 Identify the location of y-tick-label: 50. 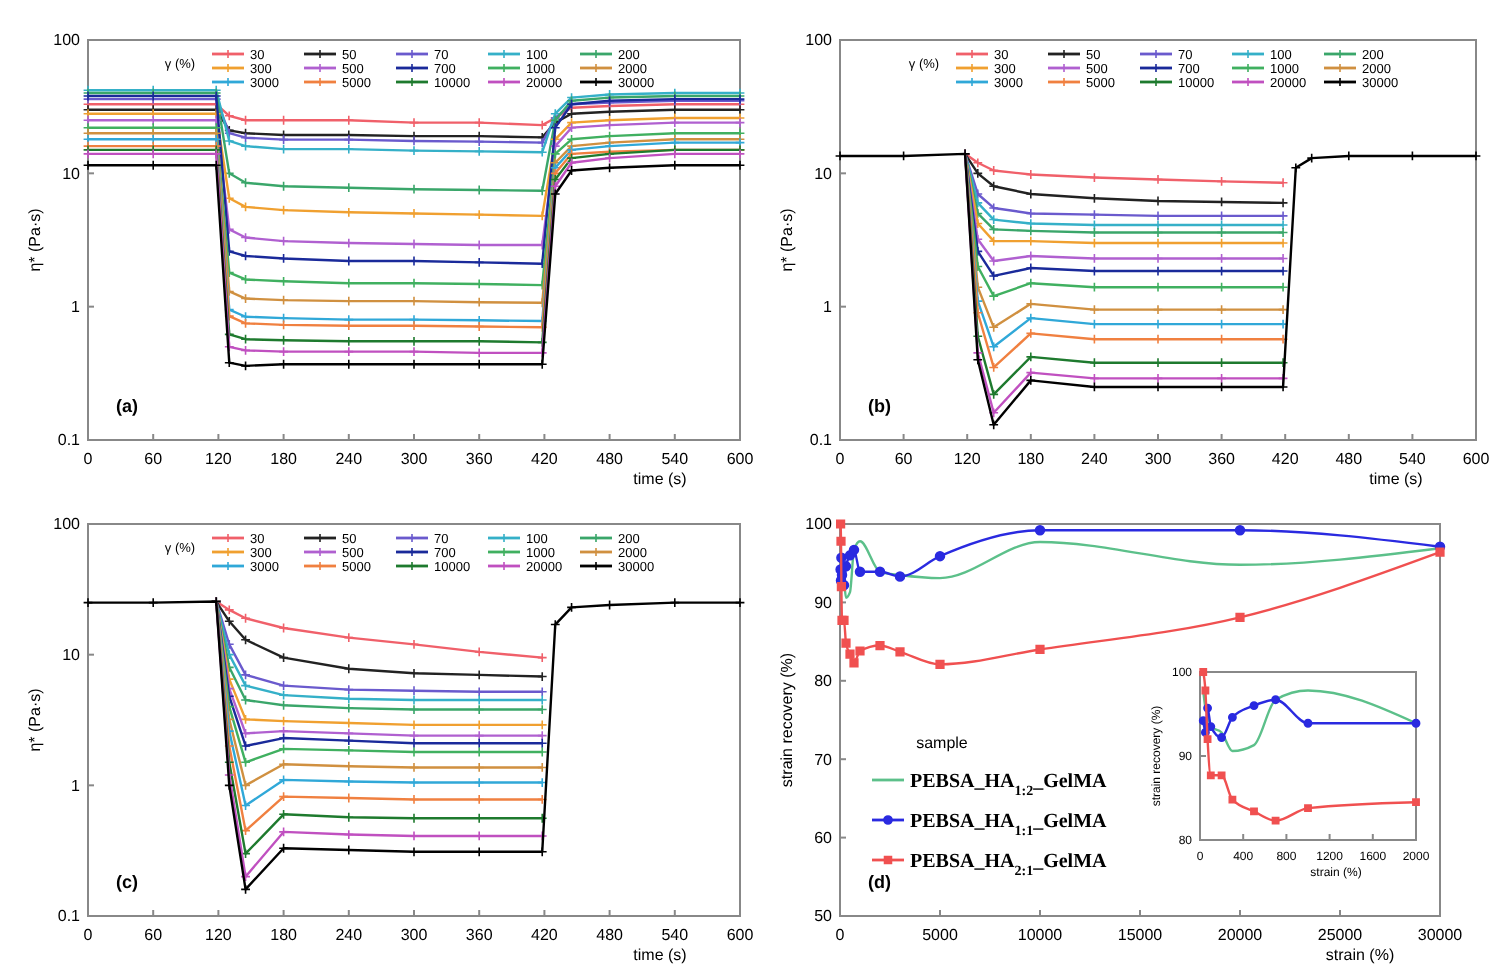
(824, 916).